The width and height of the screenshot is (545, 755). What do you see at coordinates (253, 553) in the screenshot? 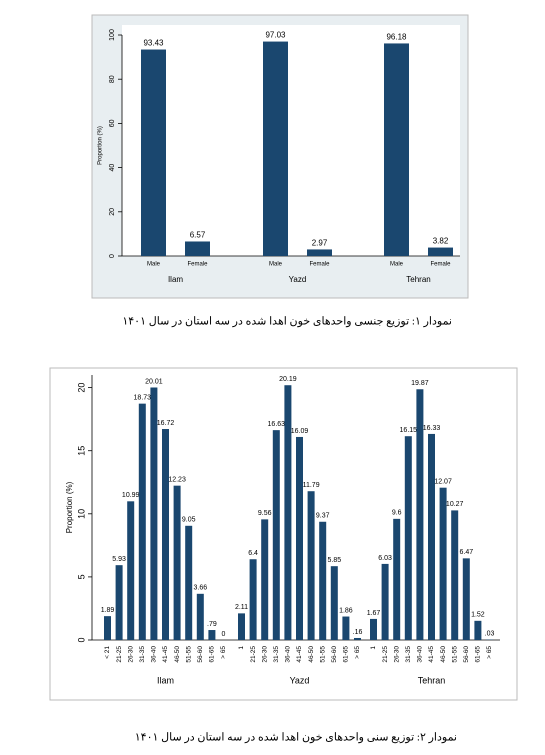
I see `value-label: 6.4` at bounding box center [253, 553].